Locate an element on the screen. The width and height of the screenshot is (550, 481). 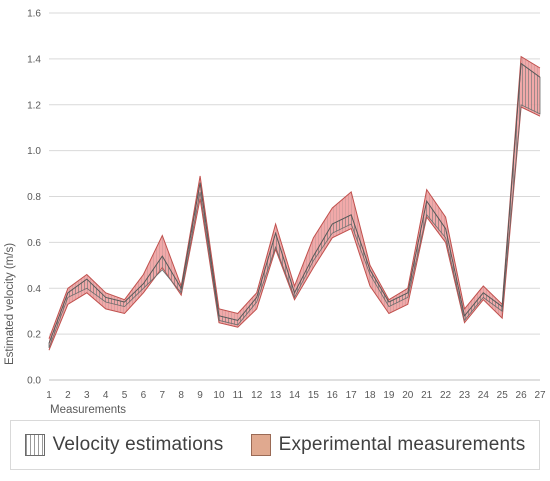
legend-swatch-filled is located at coordinates (260, 445).